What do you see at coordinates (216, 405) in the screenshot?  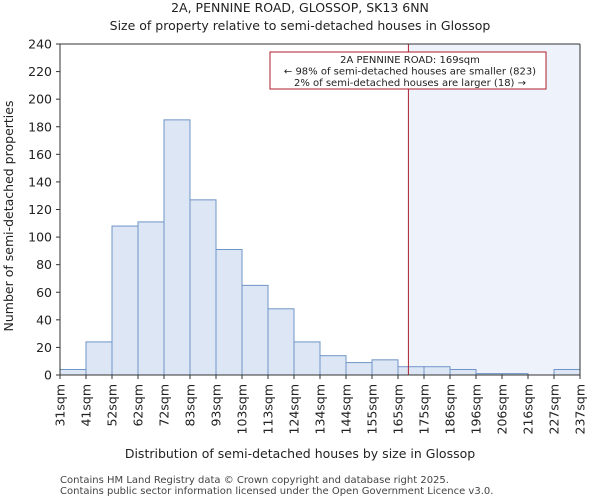 I see `x-tick-label: 93sqm` at bounding box center [216, 405].